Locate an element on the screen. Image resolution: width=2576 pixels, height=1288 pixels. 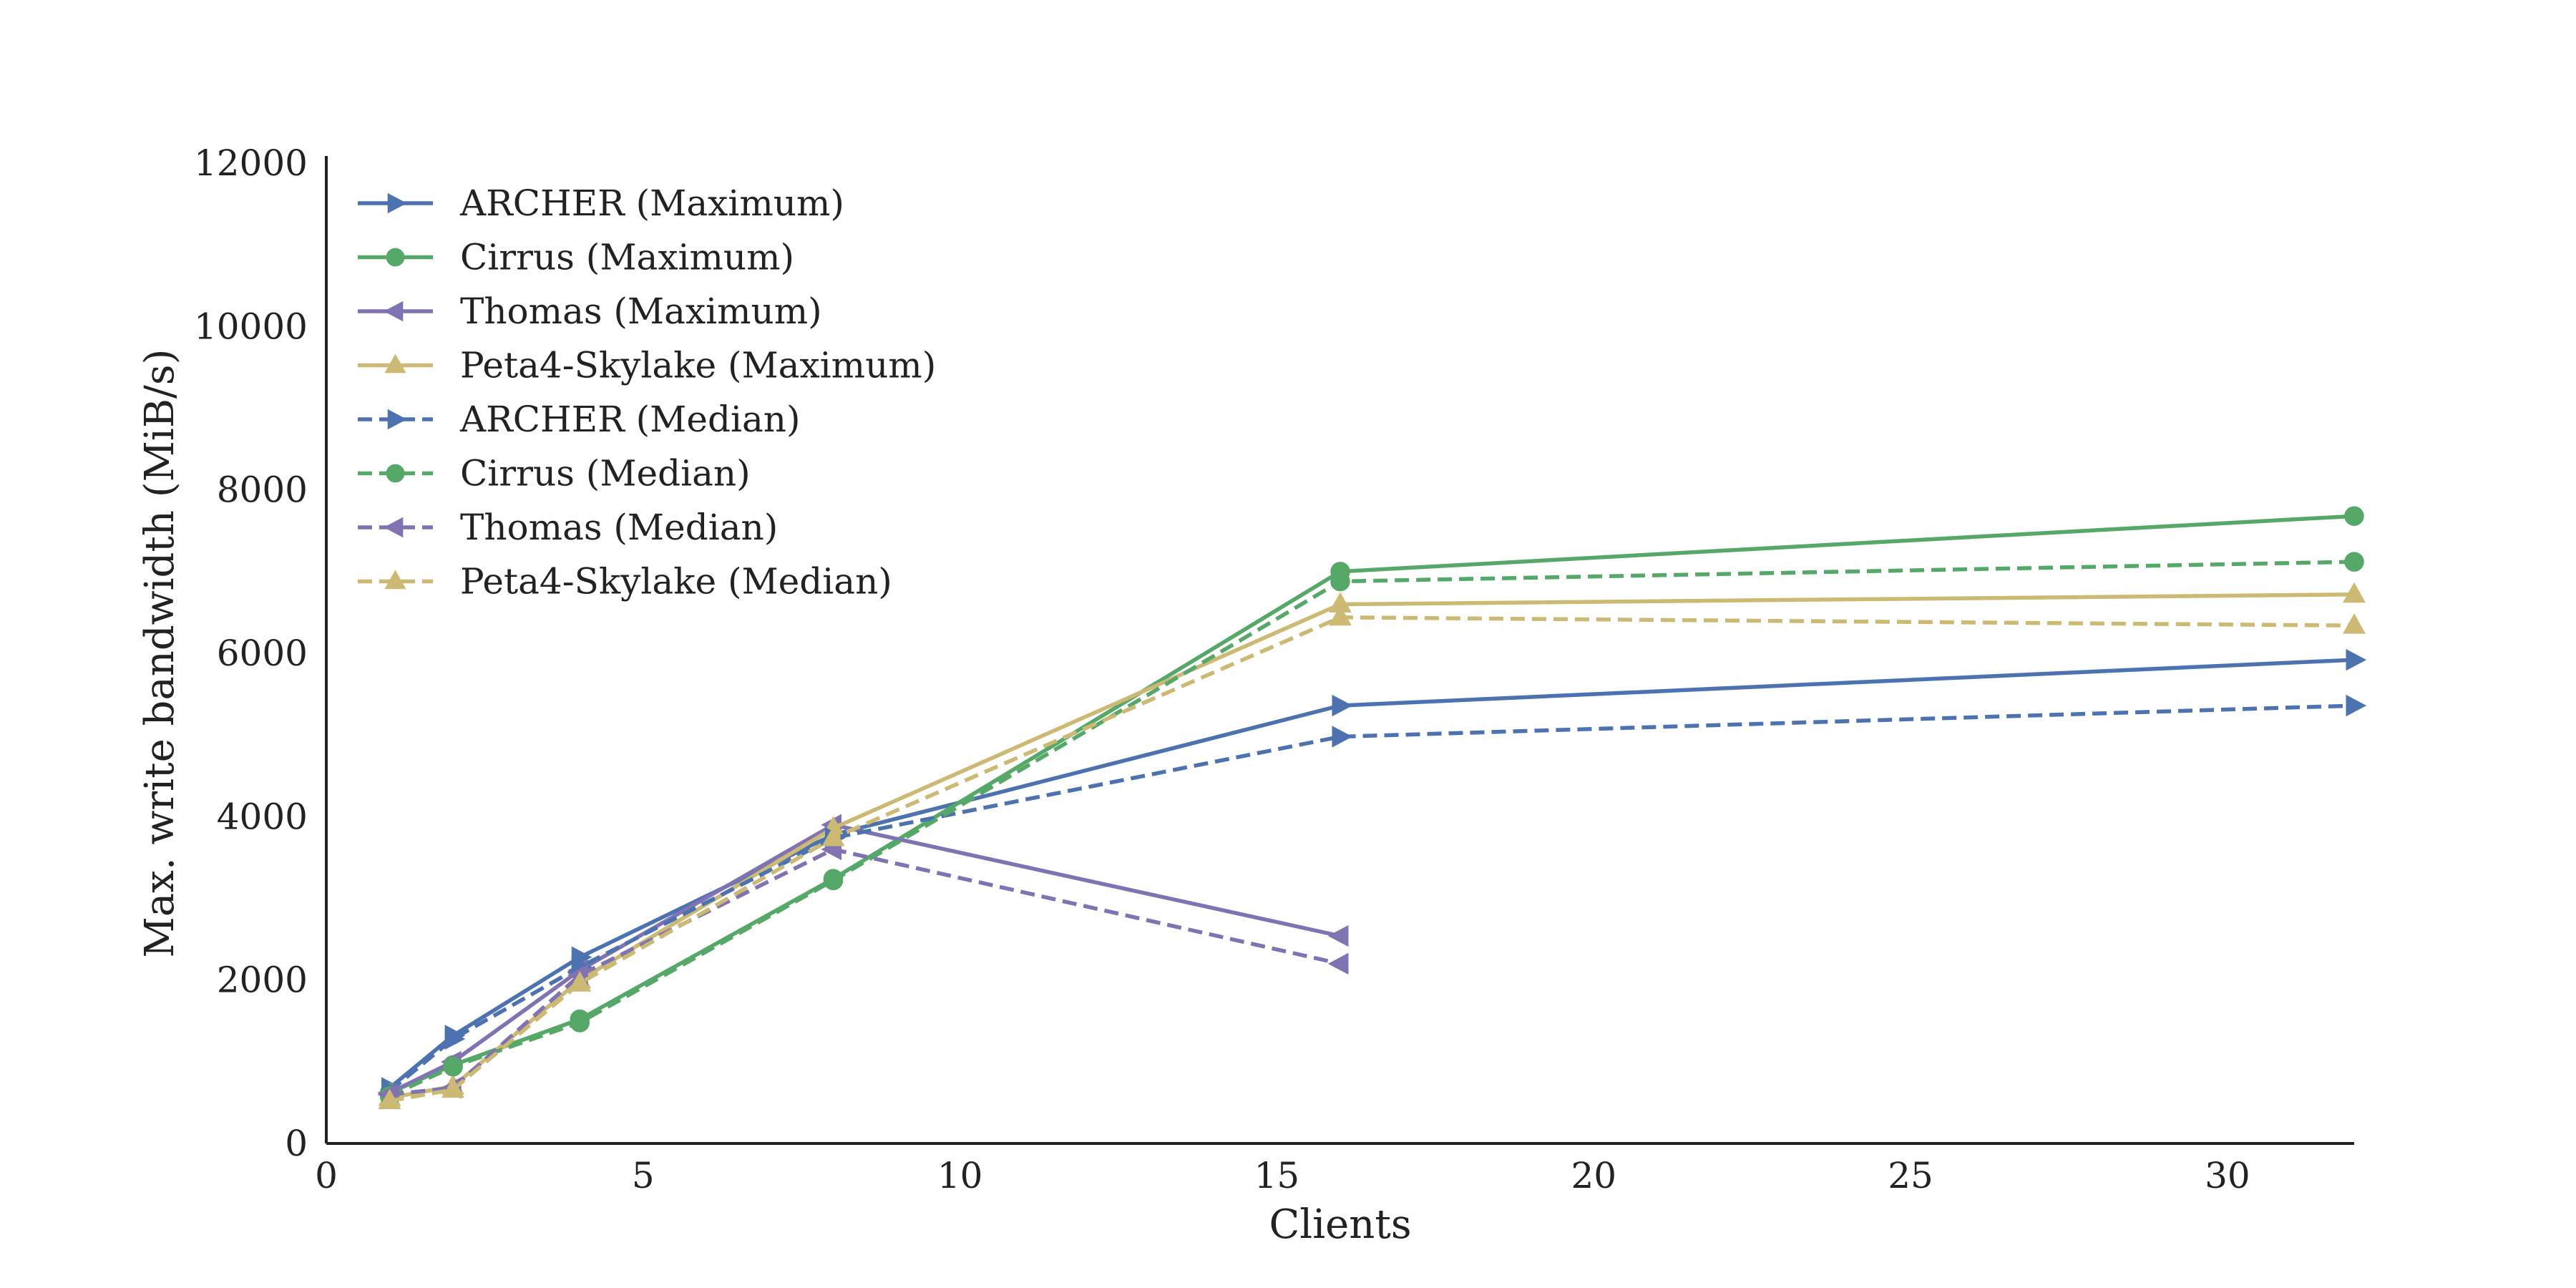
legend-item: ARCHER (Median) is located at coordinates (579, 419).